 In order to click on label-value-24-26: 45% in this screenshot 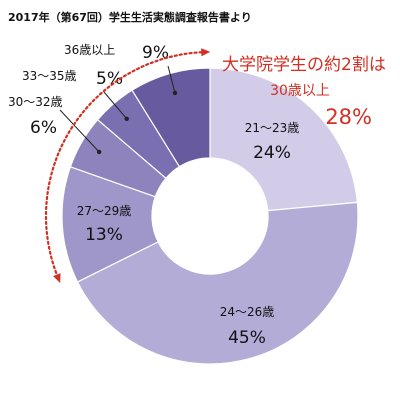, I will do `click(247, 338)`.